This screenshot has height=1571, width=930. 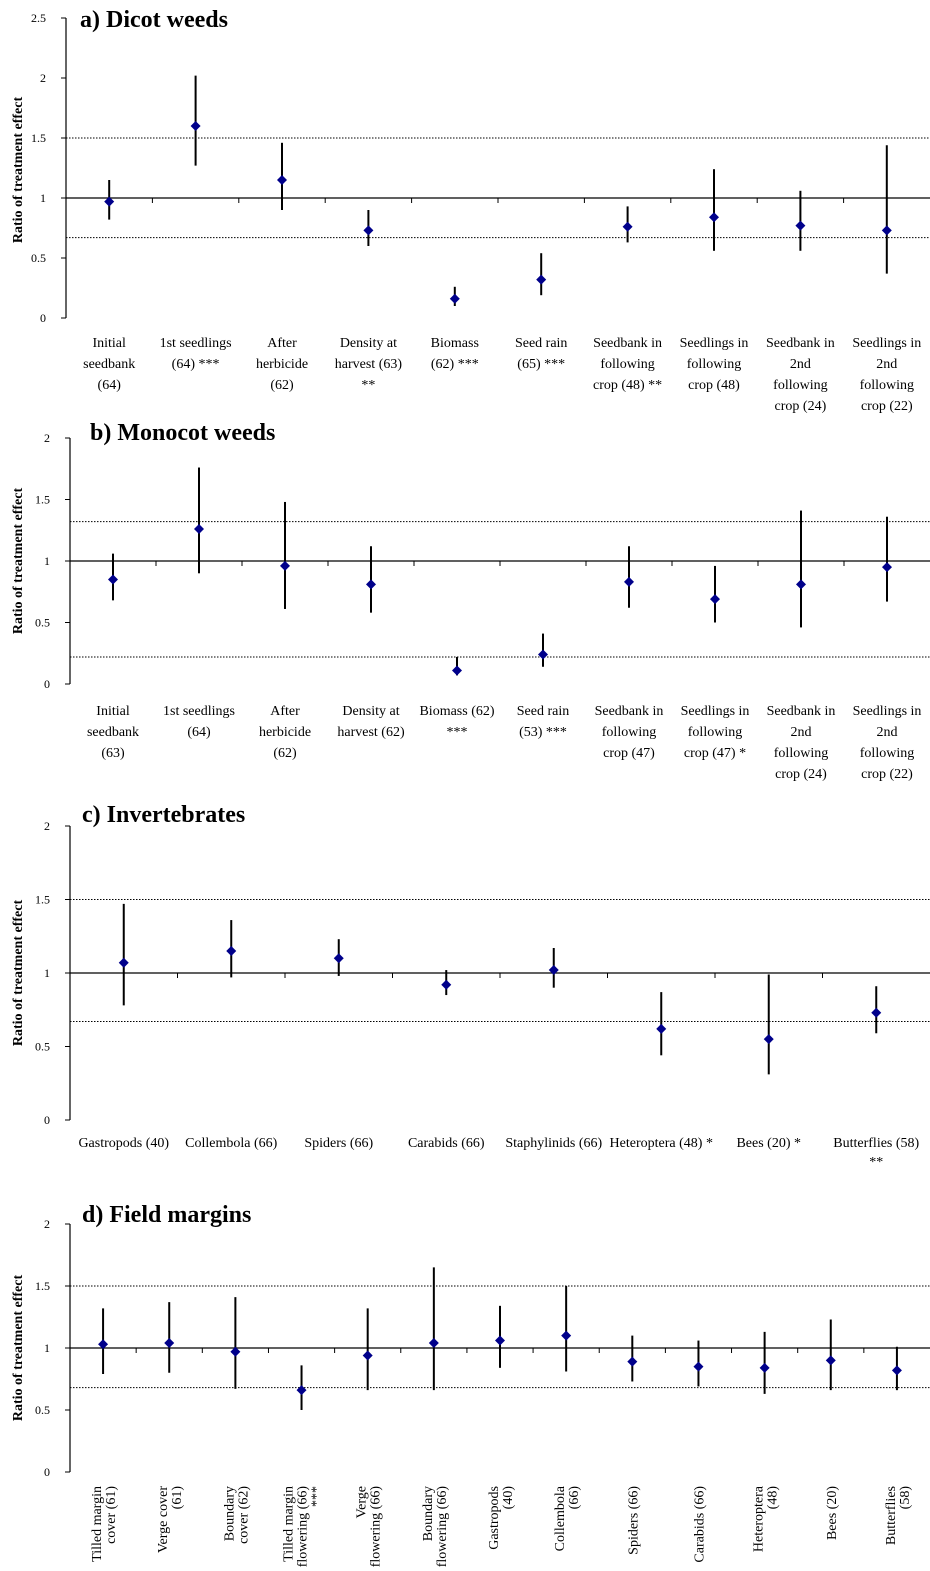 What do you see at coordinates (18, 561) in the screenshot?
I see `y-axis-label: Ratio of treatment effect` at bounding box center [18, 561].